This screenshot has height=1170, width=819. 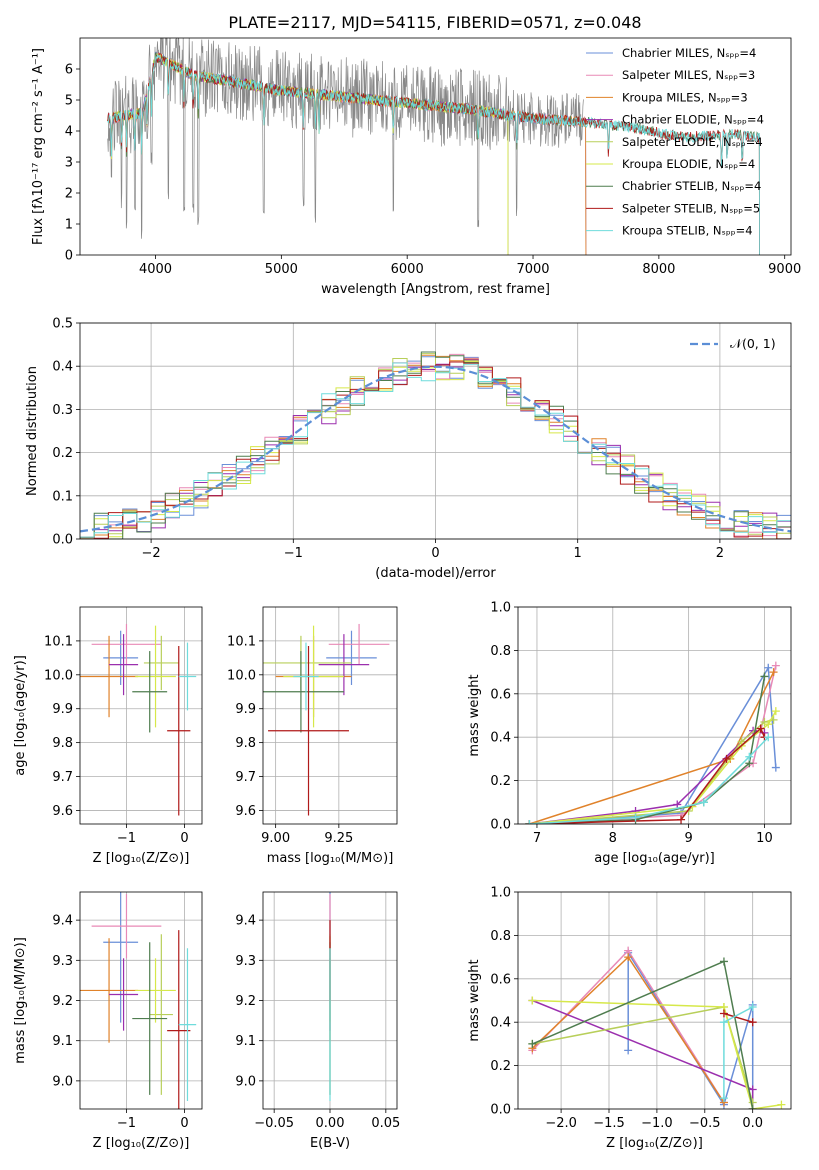 I want to click on ticks-mass_age, so click(x=299, y=734).